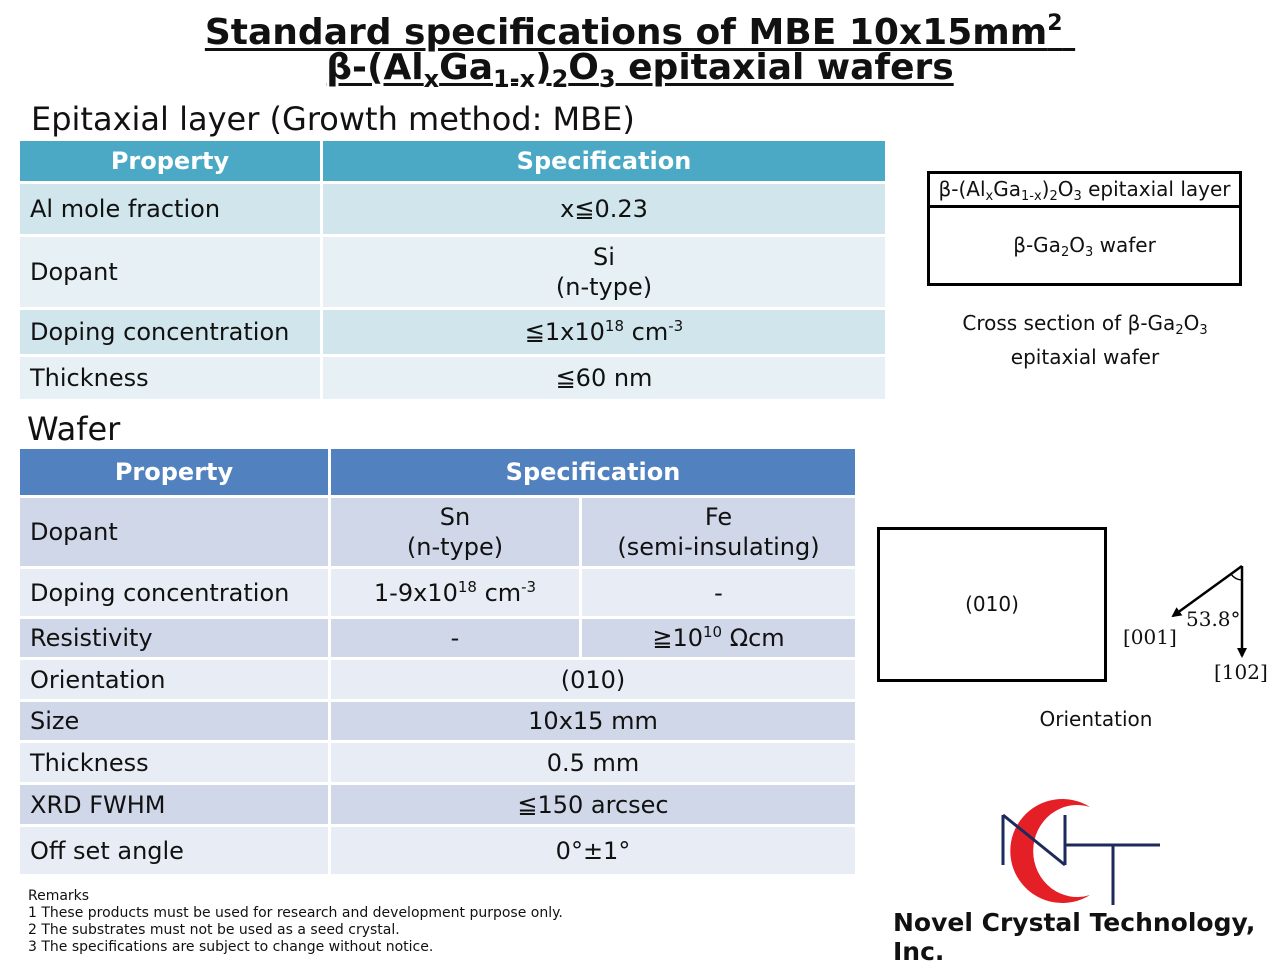 This screenshot has height=966, width=1280. What do you see at coordinates (174, 532) in the screenshot?
I see `wafer-dopant-label: Dopant` at bounding box center [174, 532].